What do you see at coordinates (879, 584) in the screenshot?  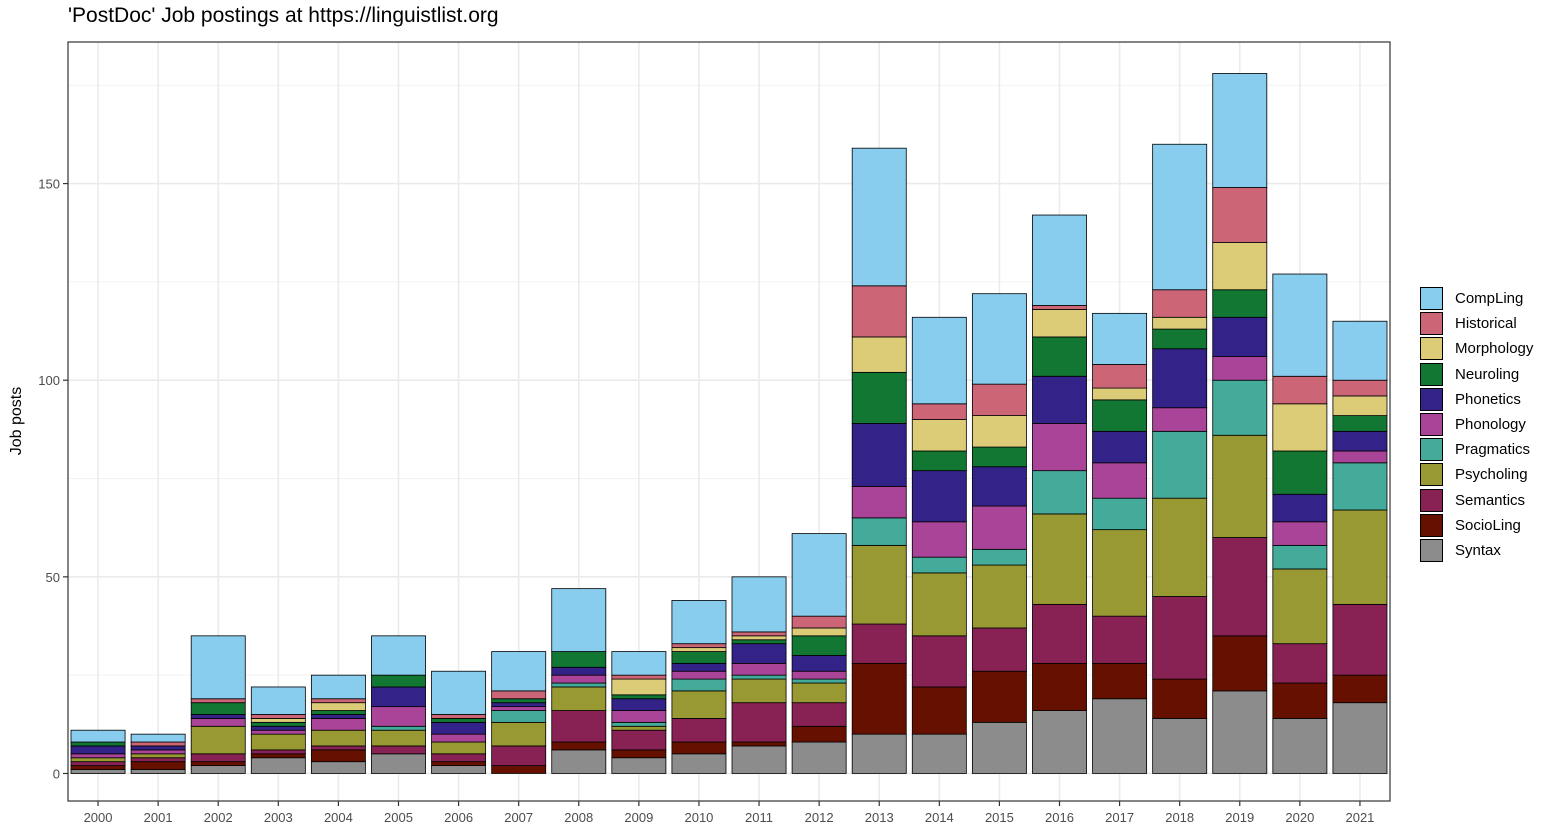 I see `bar-segment-psycholing-2013` at bounding box center [879, 584].